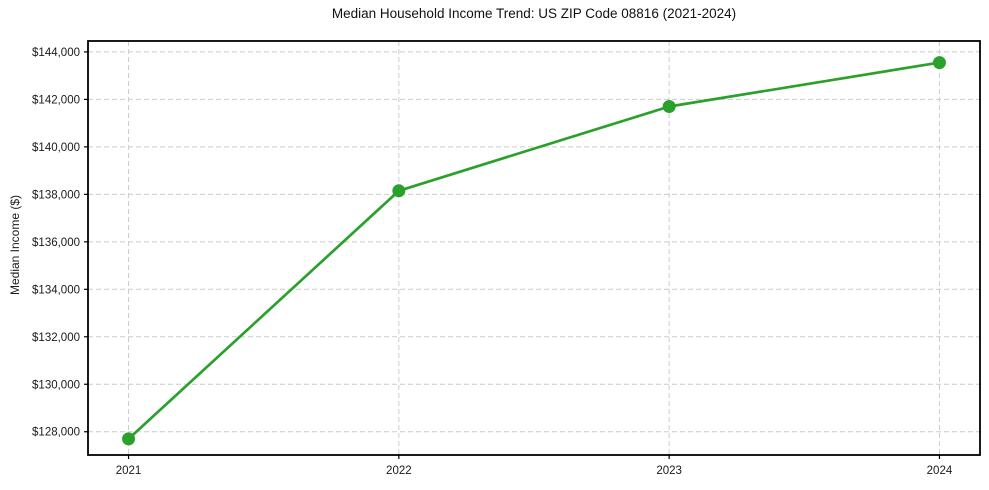 This screenshot has height=490, width=989. Describe the element at coordinates (56, 53) in the screenshot. I see `y-tick-label: $144,000` at that location.